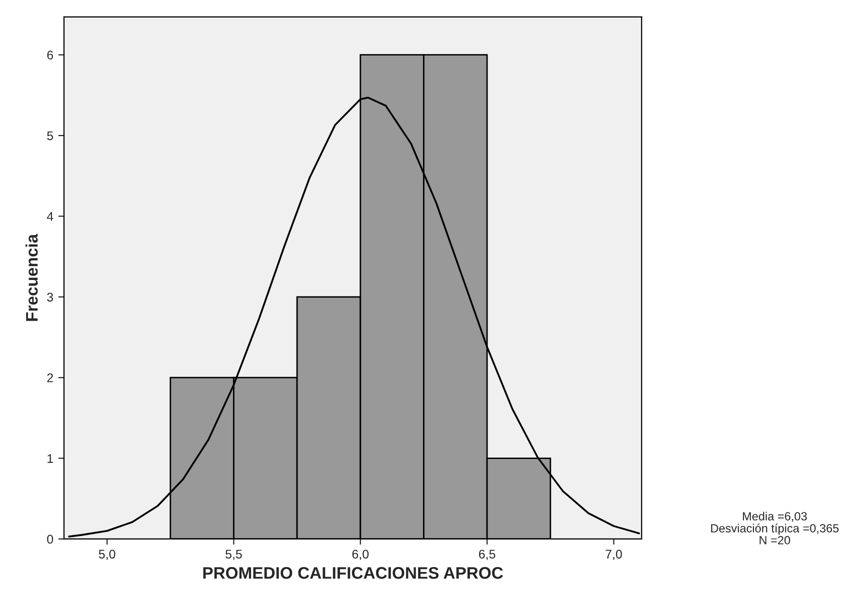 This screenshot has height=598, width=842. I want to click on x-tick-label: 5,5, so click(234, 555).